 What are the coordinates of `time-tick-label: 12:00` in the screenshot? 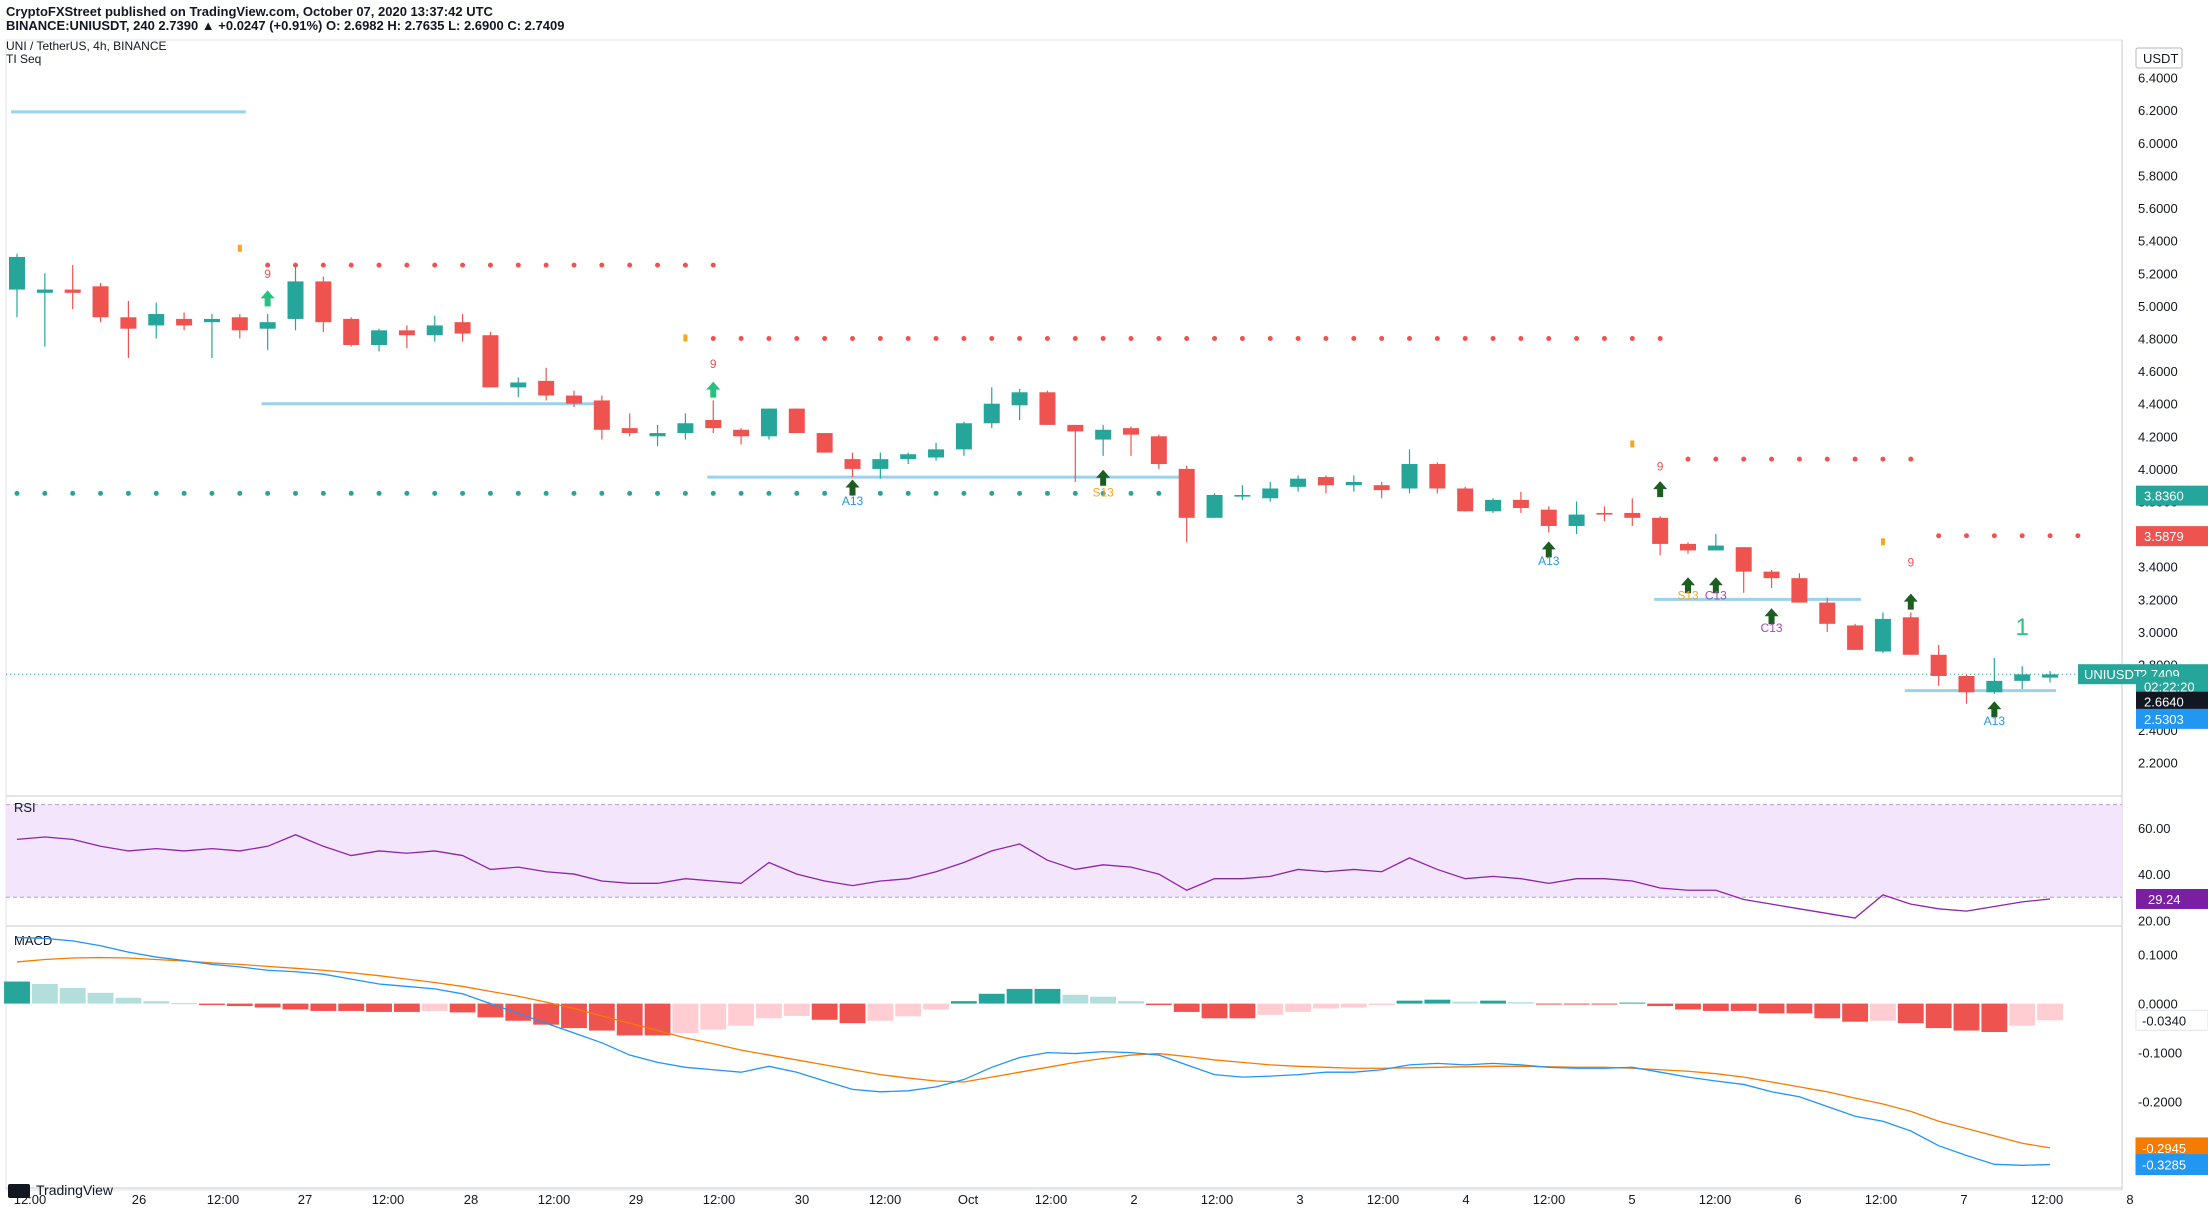 It's located at (885, 1199).